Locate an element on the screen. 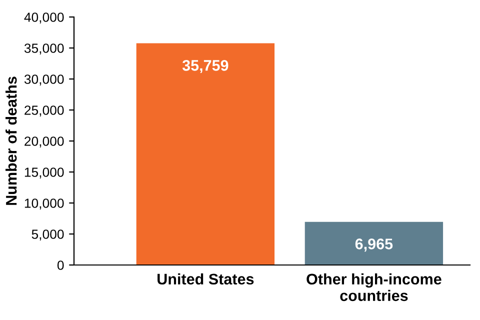 The height and width of the screenshot is (320, 480). y-tick-label: 25,000 is located at coordinates (44, 111).